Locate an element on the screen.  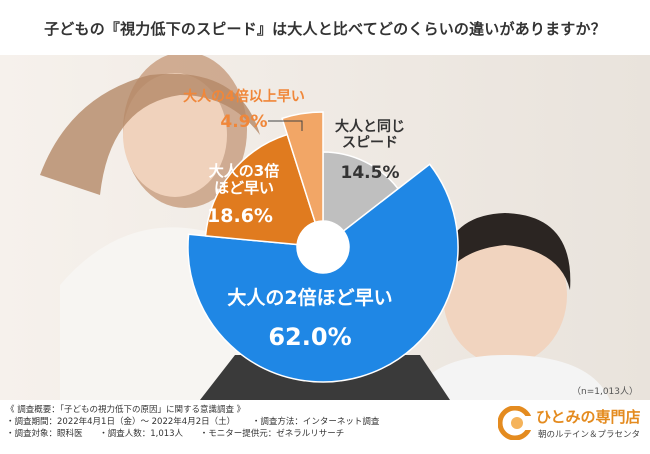
slice-value-2: 18.6% is located at coordinates (240, 216).